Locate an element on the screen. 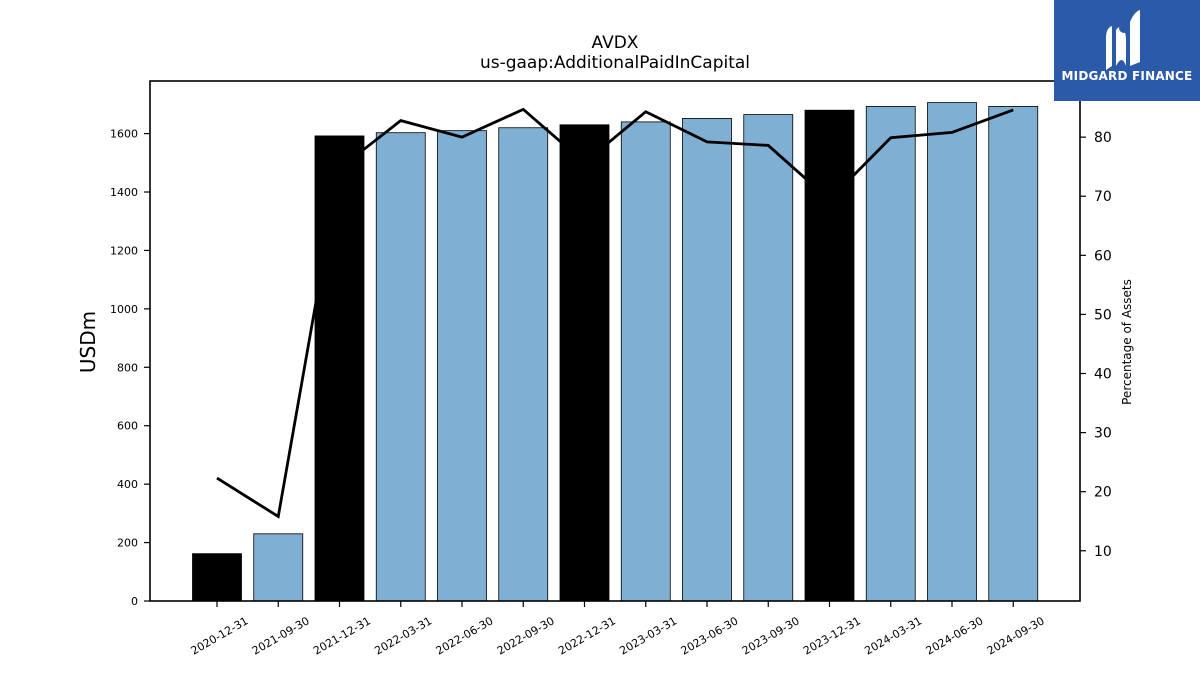  y2-tick-label: 30 is located at coordinates (1103, 434).